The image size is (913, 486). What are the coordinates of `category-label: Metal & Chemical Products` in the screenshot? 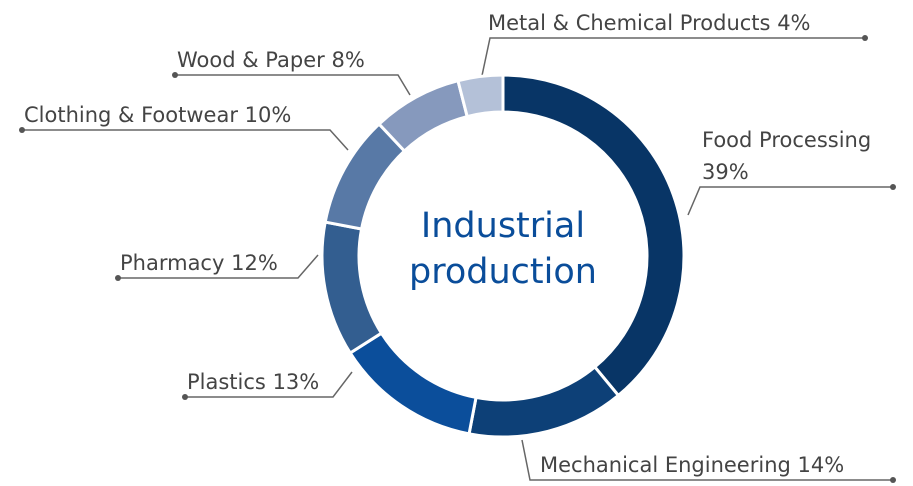 It's located at (629, 23).